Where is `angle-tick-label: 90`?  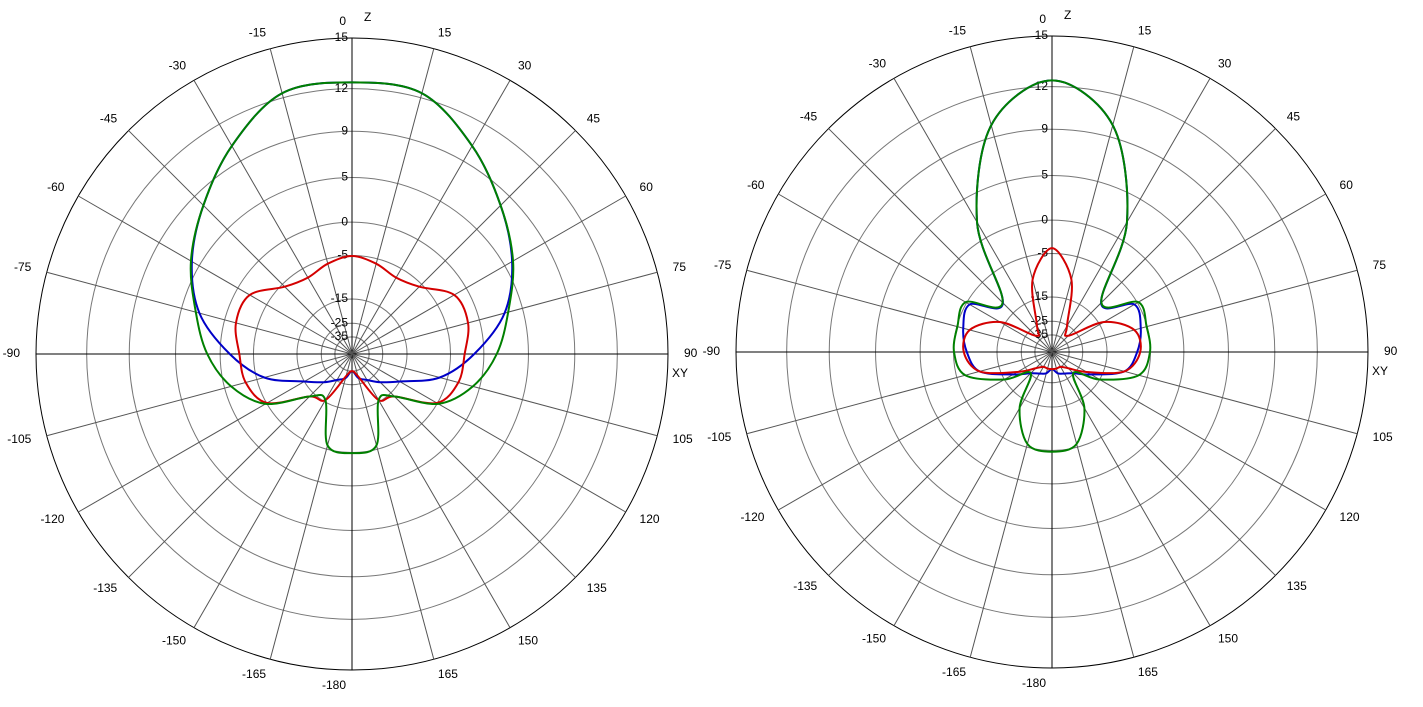 angle-tick-label: 90 is located at coordinates (1391, 351).